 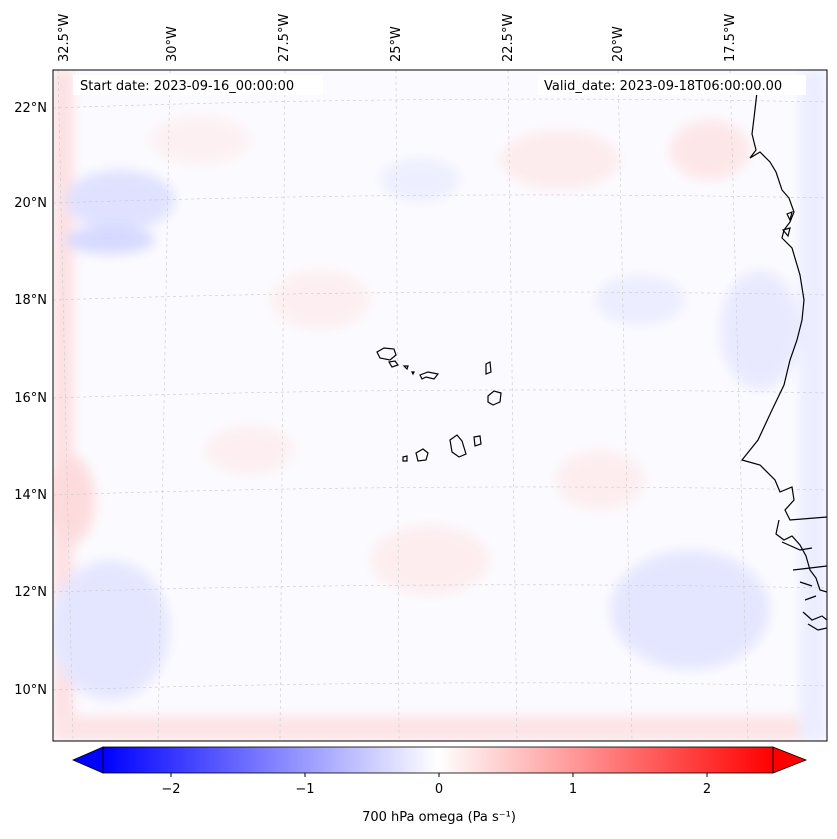 I want to click on island-raso, so click(x=413, y=373).